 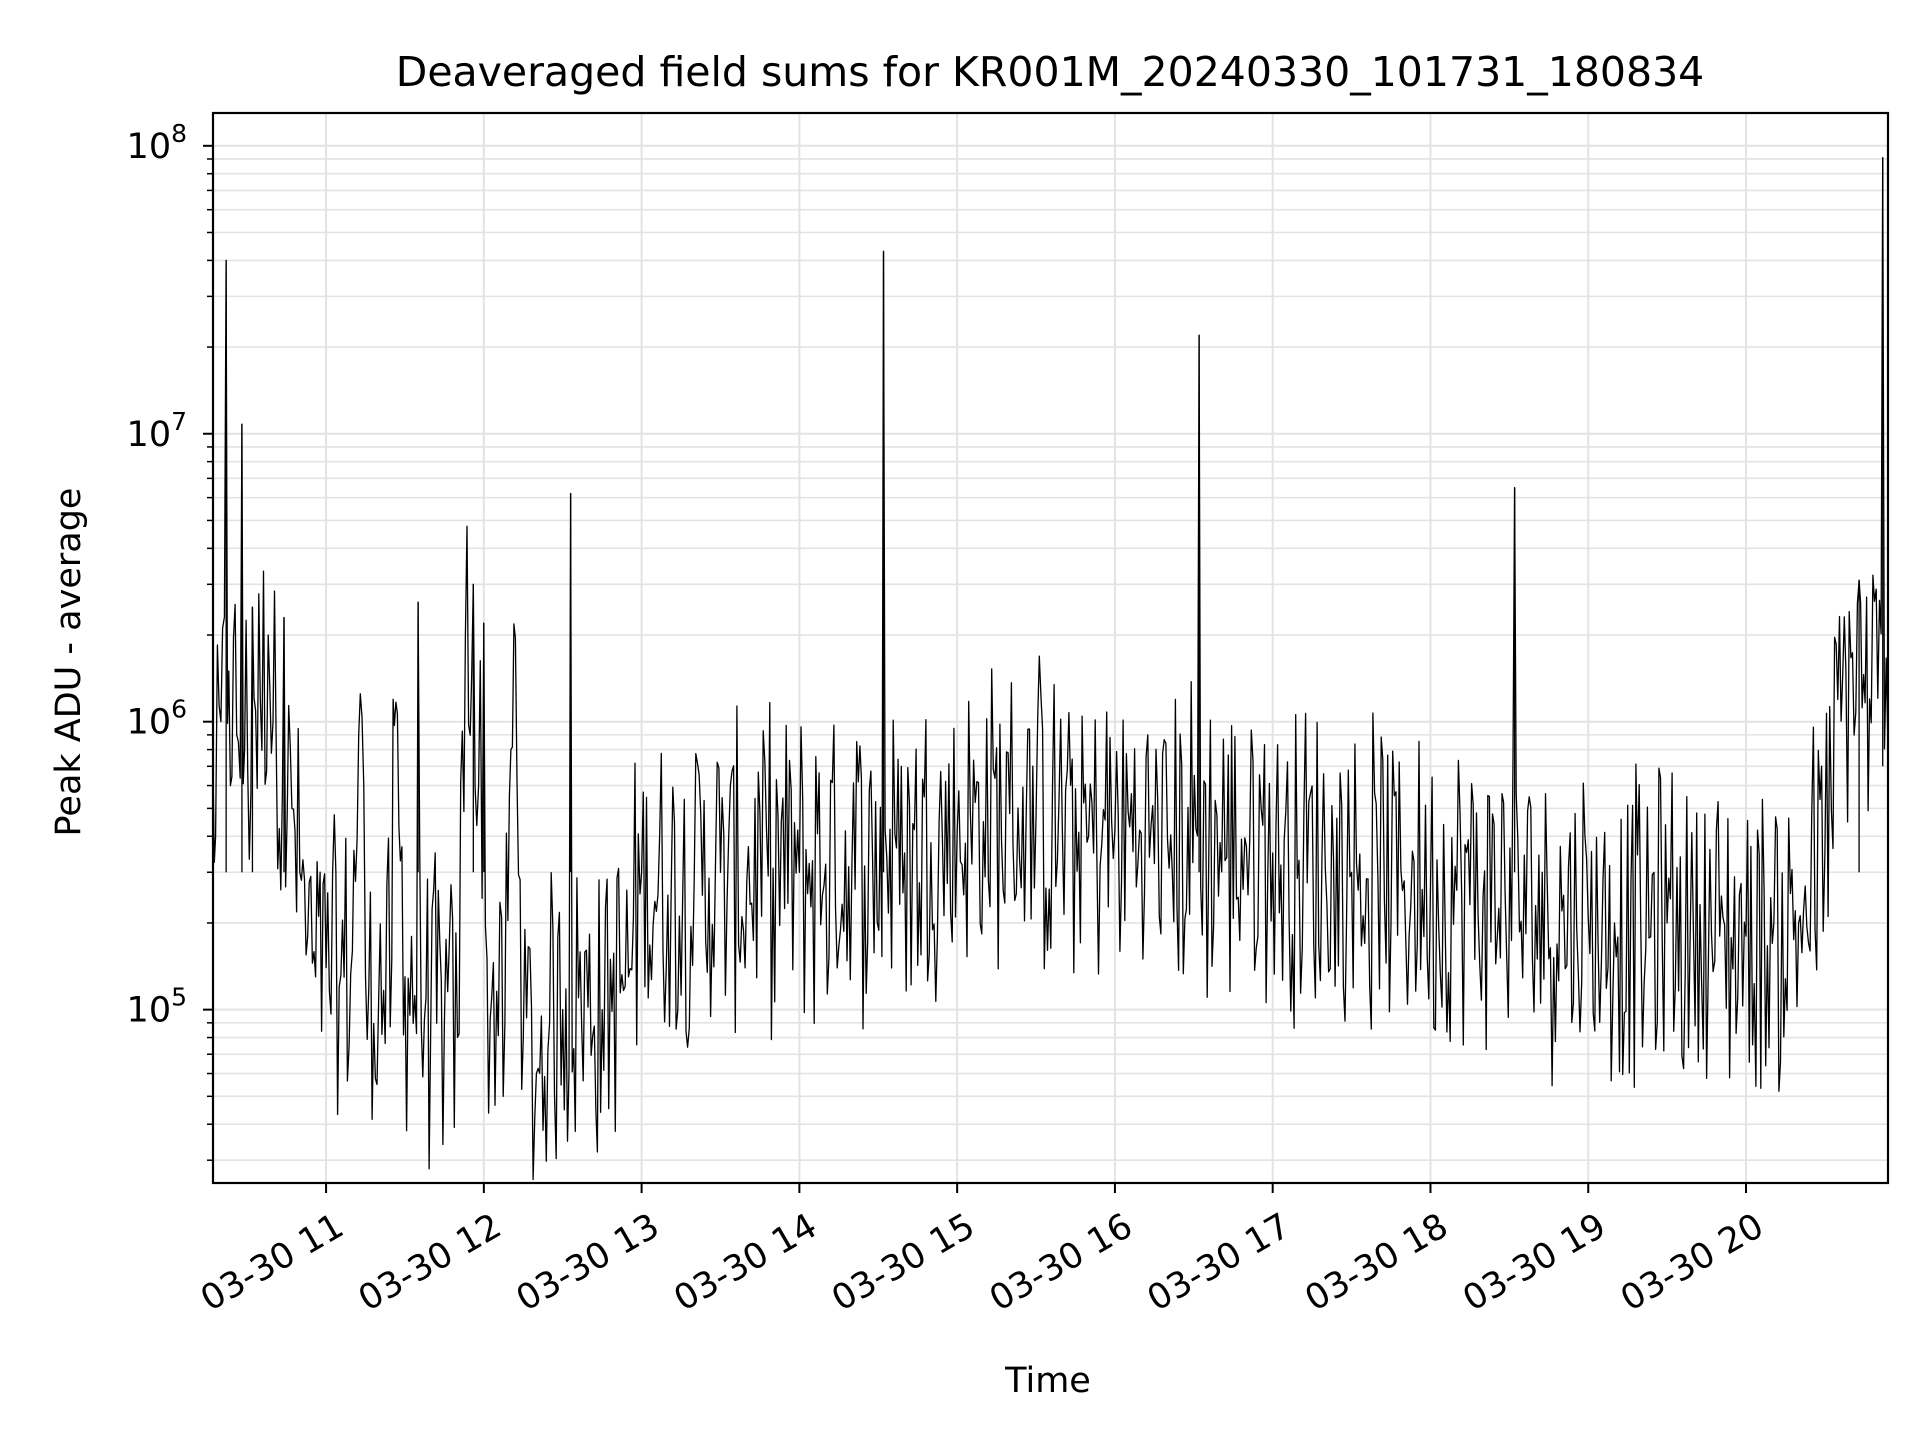 What do you see at coordinates (157, 143) in the screenshot?
I see `y-tick-label: 10⁸` at bounding box center [157, 143].